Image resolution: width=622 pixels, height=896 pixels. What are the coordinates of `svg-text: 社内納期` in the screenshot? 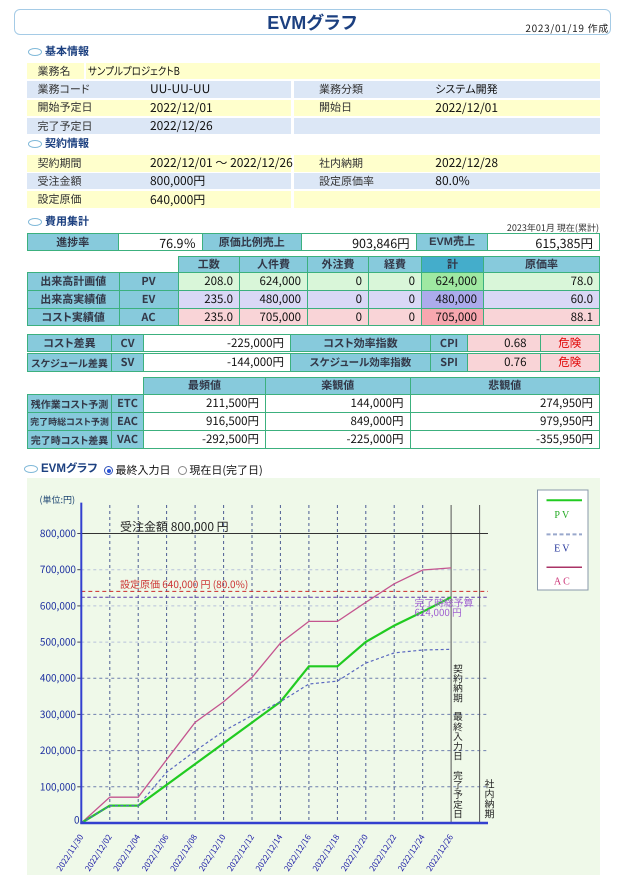 It's located at (489, 798).